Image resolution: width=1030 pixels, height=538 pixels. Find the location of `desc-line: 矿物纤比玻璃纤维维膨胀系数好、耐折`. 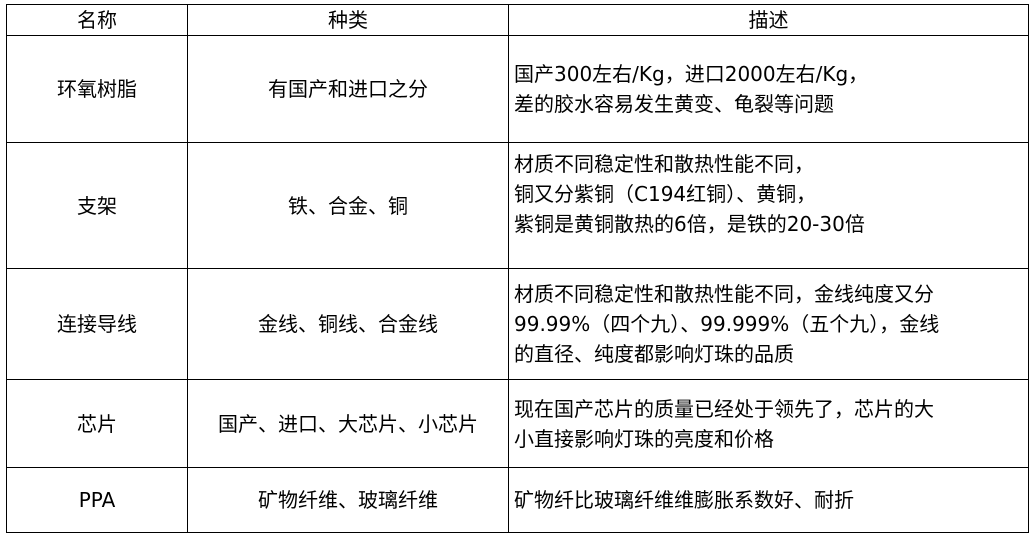

desc-line: 矿物纤比玻璃纤维维膨胀系数好、耐折 is located at coordinates (684, 500).